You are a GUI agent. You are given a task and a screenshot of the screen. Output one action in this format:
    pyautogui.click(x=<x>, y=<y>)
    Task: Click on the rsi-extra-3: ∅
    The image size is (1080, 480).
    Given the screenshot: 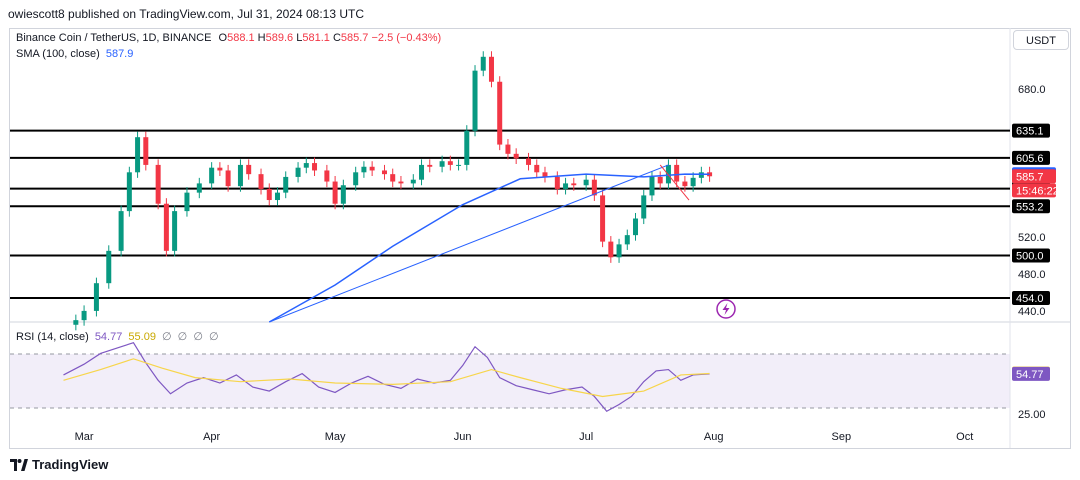 What is the action you would take?
    pyautogui.click(x=198, y=337)
    